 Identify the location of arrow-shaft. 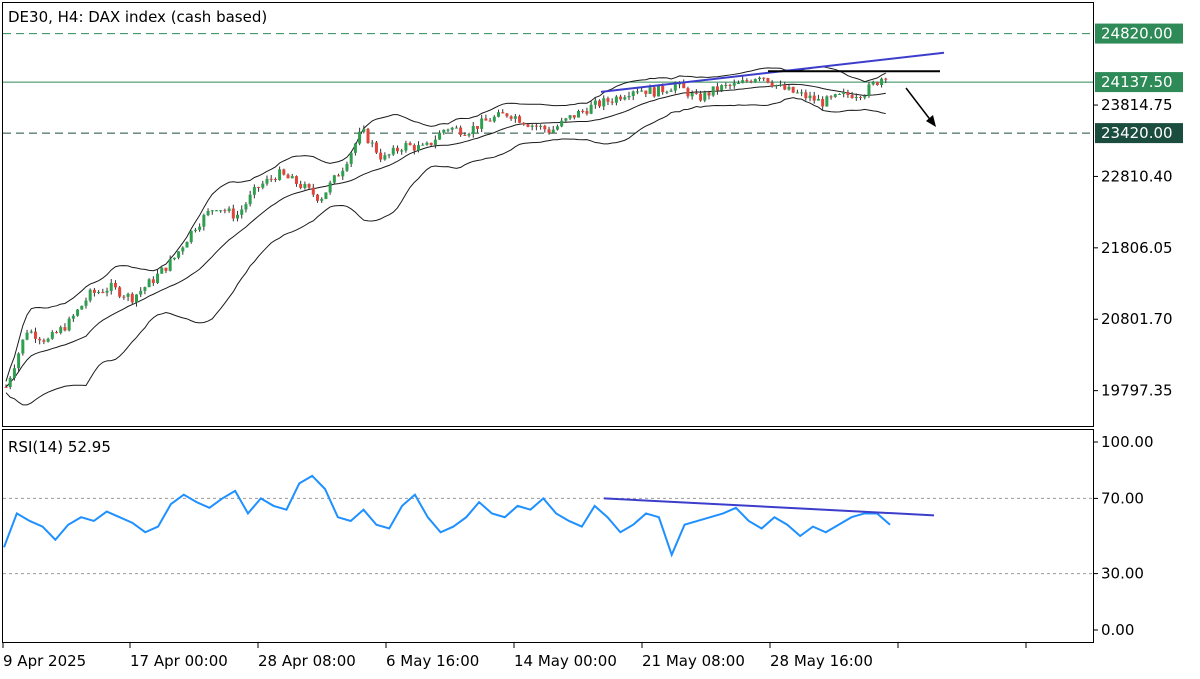
(919, 105).